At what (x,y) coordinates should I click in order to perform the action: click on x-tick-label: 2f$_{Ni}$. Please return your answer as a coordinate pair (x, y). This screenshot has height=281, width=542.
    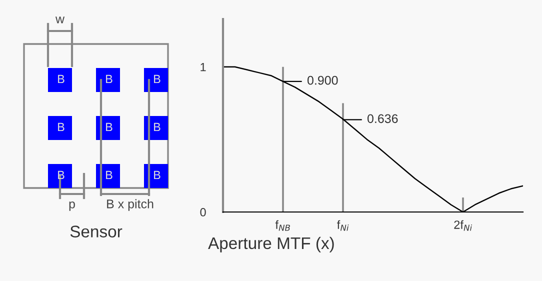
    Looking at the image, I should click on (463, 225).